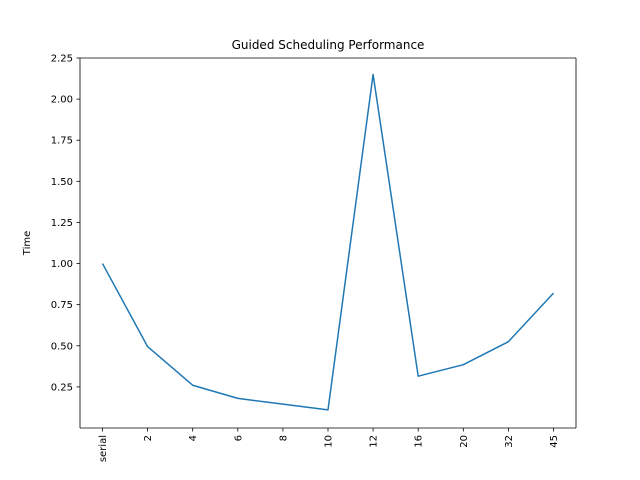  What do you see at coordinates (62, 141) in the screenshot?
I see `y-tick-label: 1.75` at bounding box center [62, 141].